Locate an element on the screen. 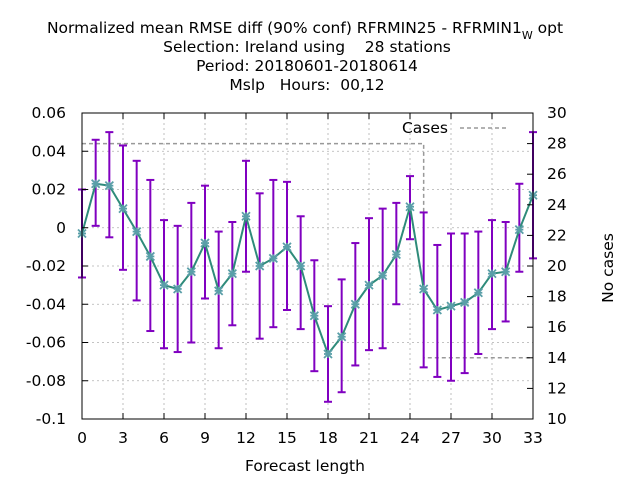 The height and width of the screenshot is (480, 640). x-axis-label: Forecast length is located at coordinates (305, 466).